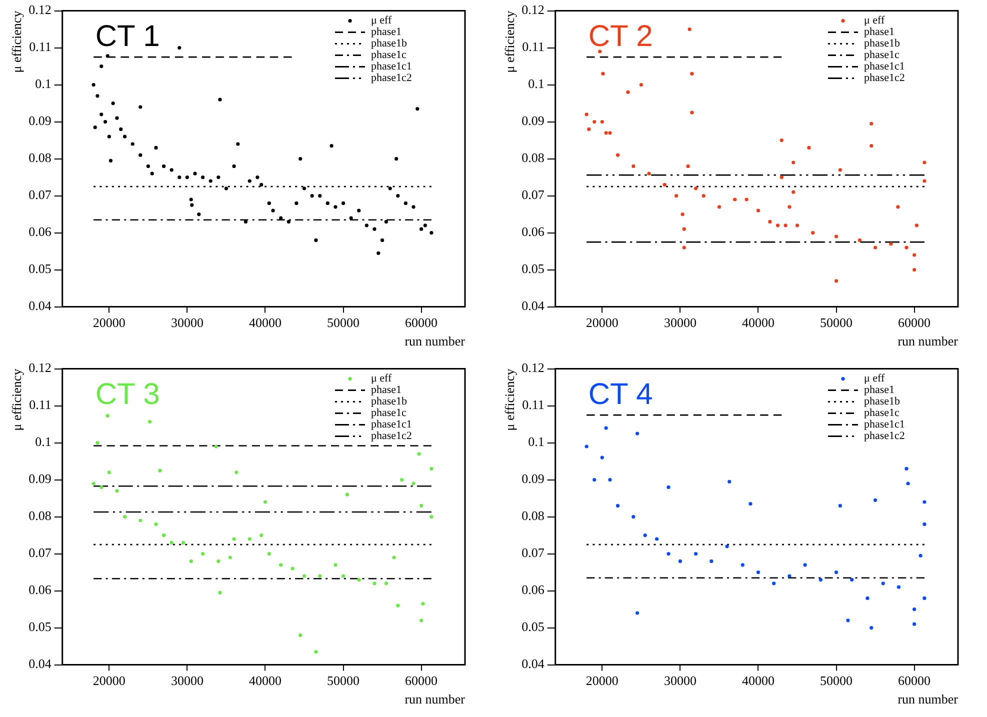 This screenshot has width=987, height=717. Describe the element at coordinates (40, 232) in the screenshot. I see `y-tick-label: 0.06` at that location.